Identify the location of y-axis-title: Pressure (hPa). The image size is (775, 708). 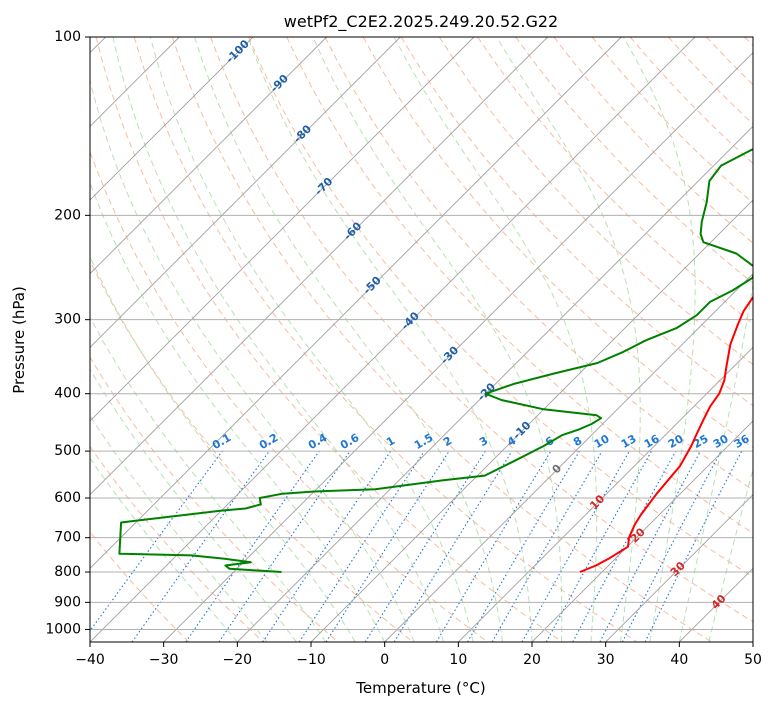
(19, 340).